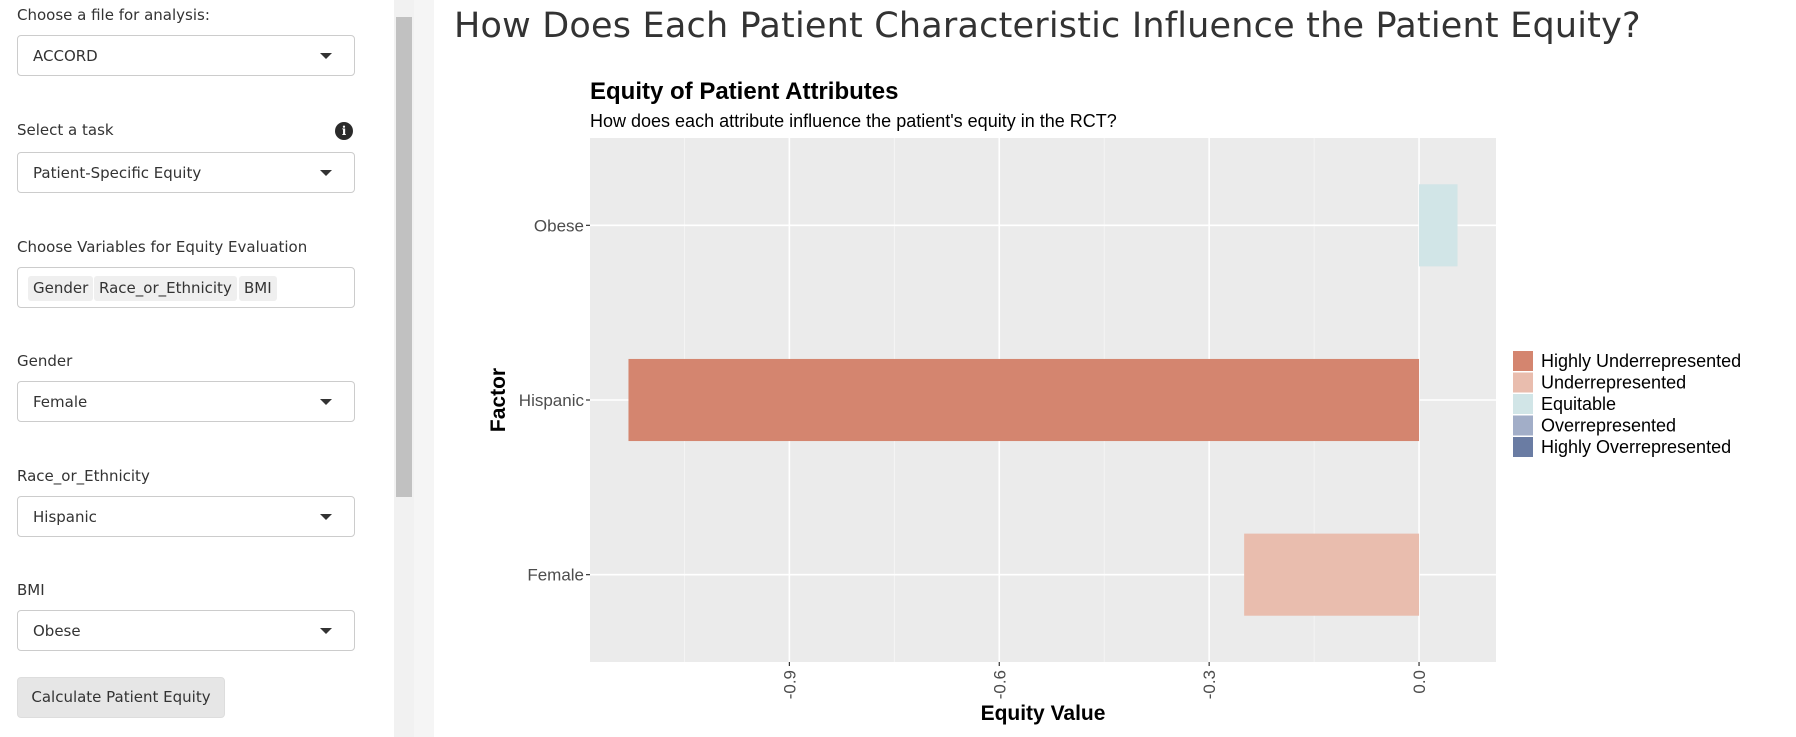  Describe the element at coordinates (1641, 361) in the screenshot. I see `legend-label: Highly Underrepresented` at that location.